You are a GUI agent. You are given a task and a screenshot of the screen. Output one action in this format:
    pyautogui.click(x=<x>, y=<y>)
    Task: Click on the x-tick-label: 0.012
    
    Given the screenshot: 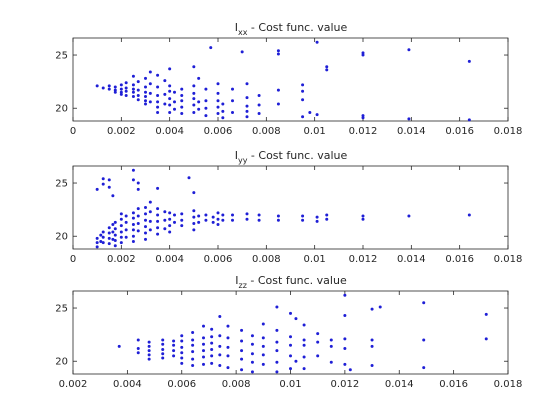 What is the action you would take?
    pyautogui.click(x=363, y=131)
    